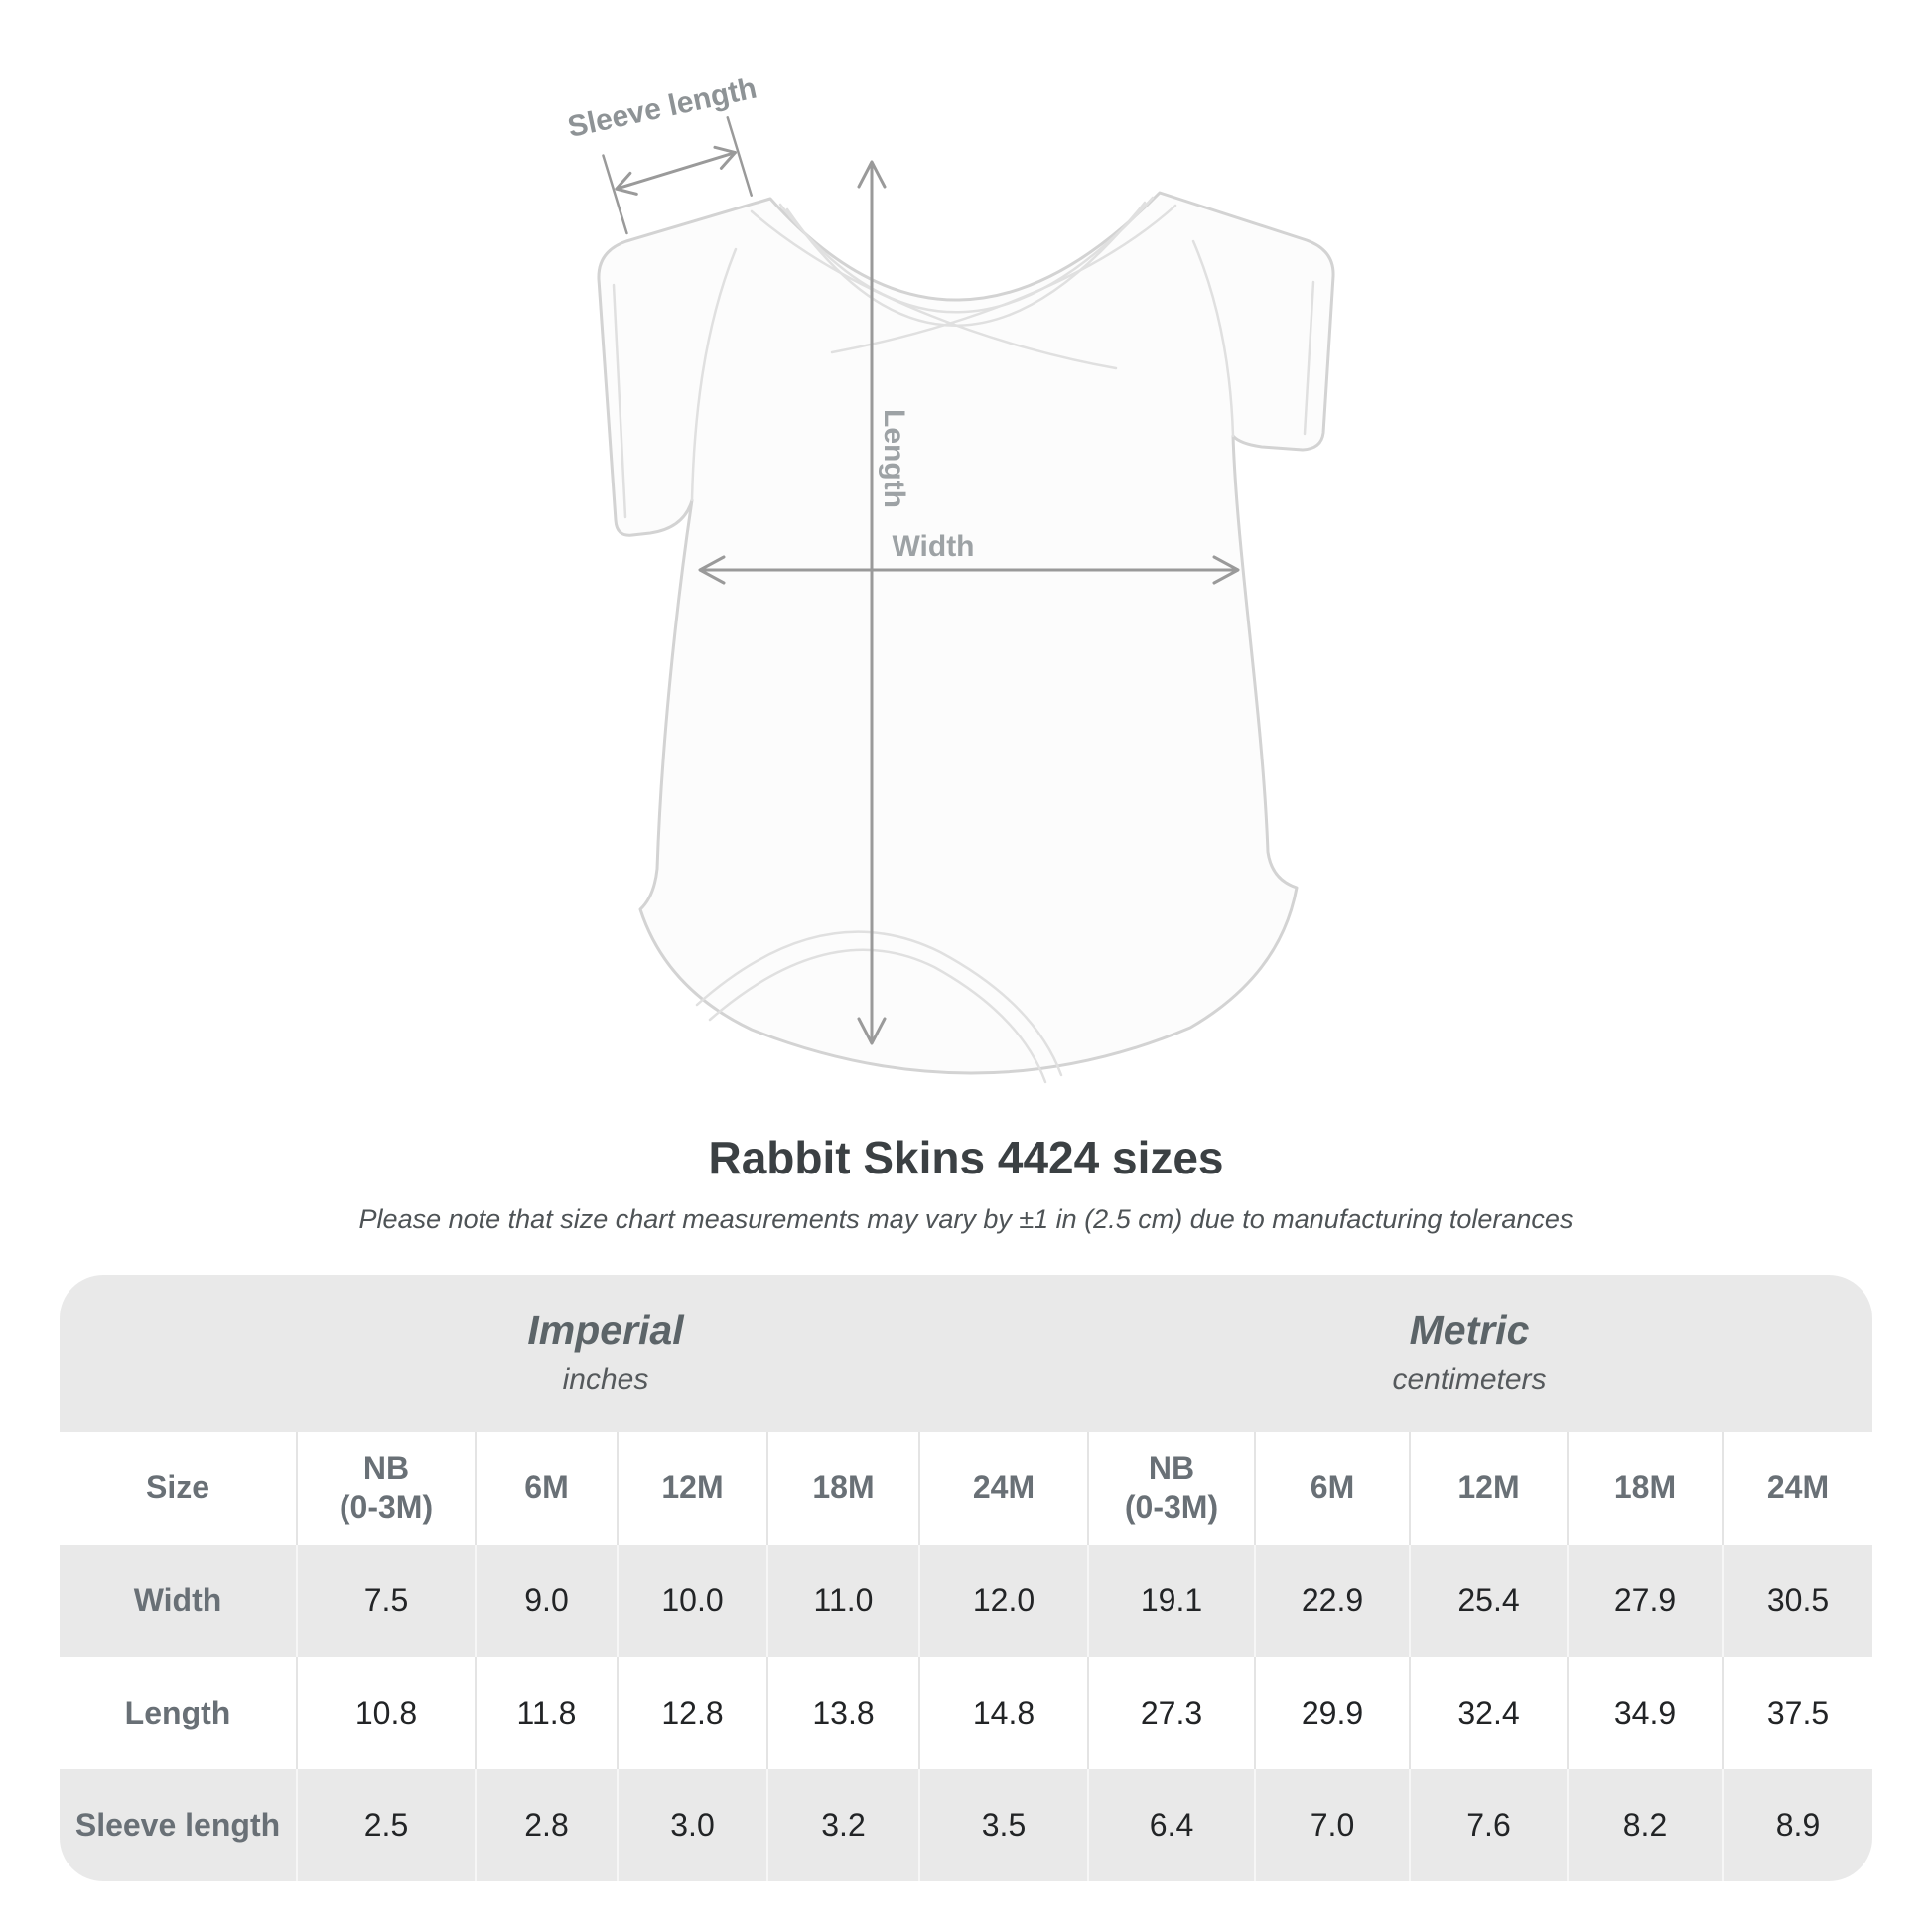  What do you see at coordinates (1003, 1825) in the screenshot?
I see `value-cell: 3.5` at bounding box center [1003, 1825].